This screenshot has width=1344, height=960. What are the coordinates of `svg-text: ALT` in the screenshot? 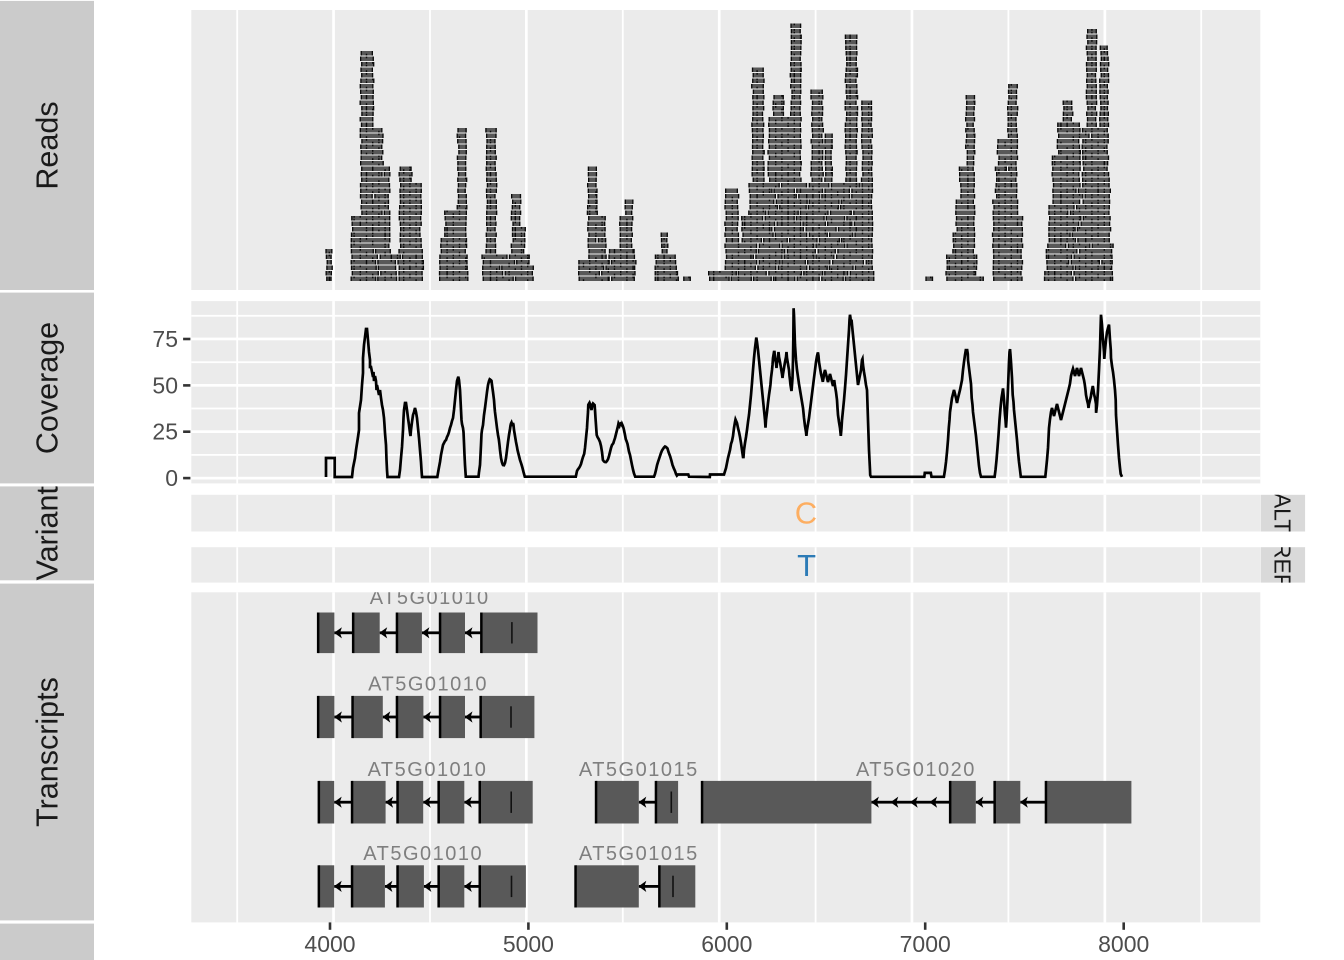 It's located at (1283, 513).